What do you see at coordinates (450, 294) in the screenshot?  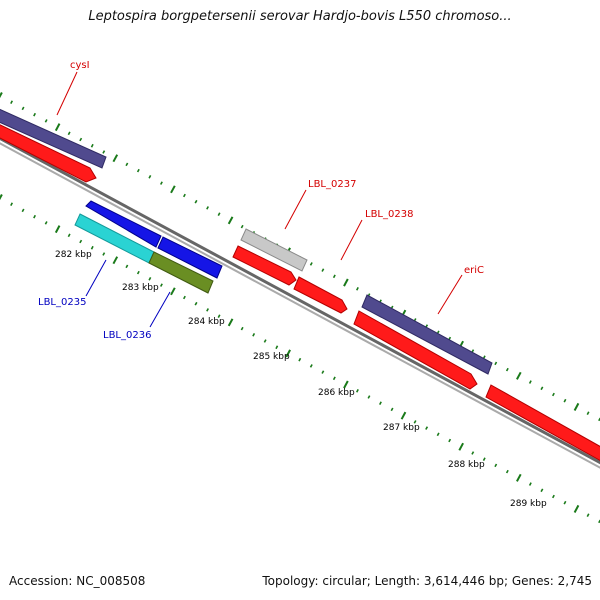 I see `label-leader-eriC` at bounding box center [450, 294].